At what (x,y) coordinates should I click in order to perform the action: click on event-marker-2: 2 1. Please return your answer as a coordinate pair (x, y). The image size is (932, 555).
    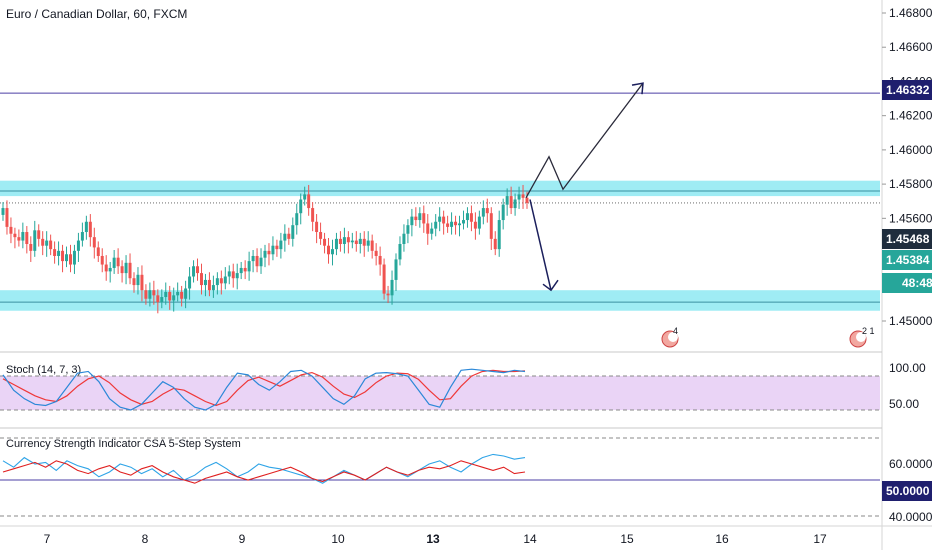
    Looking at the image, I should click on (862, 337).